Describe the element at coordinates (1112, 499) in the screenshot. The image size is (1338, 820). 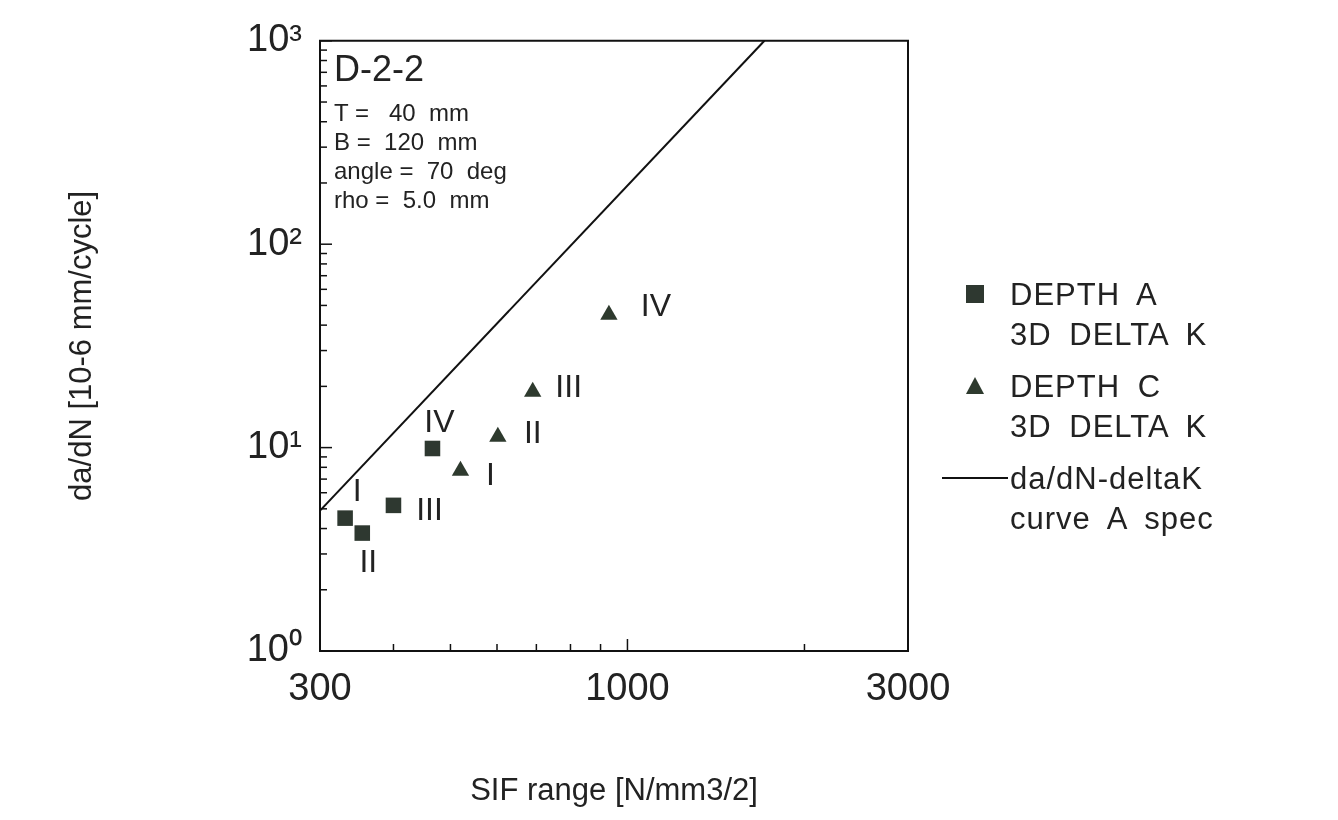
I see `legend-label: da/dN-deltaK curve A spec` at that location.